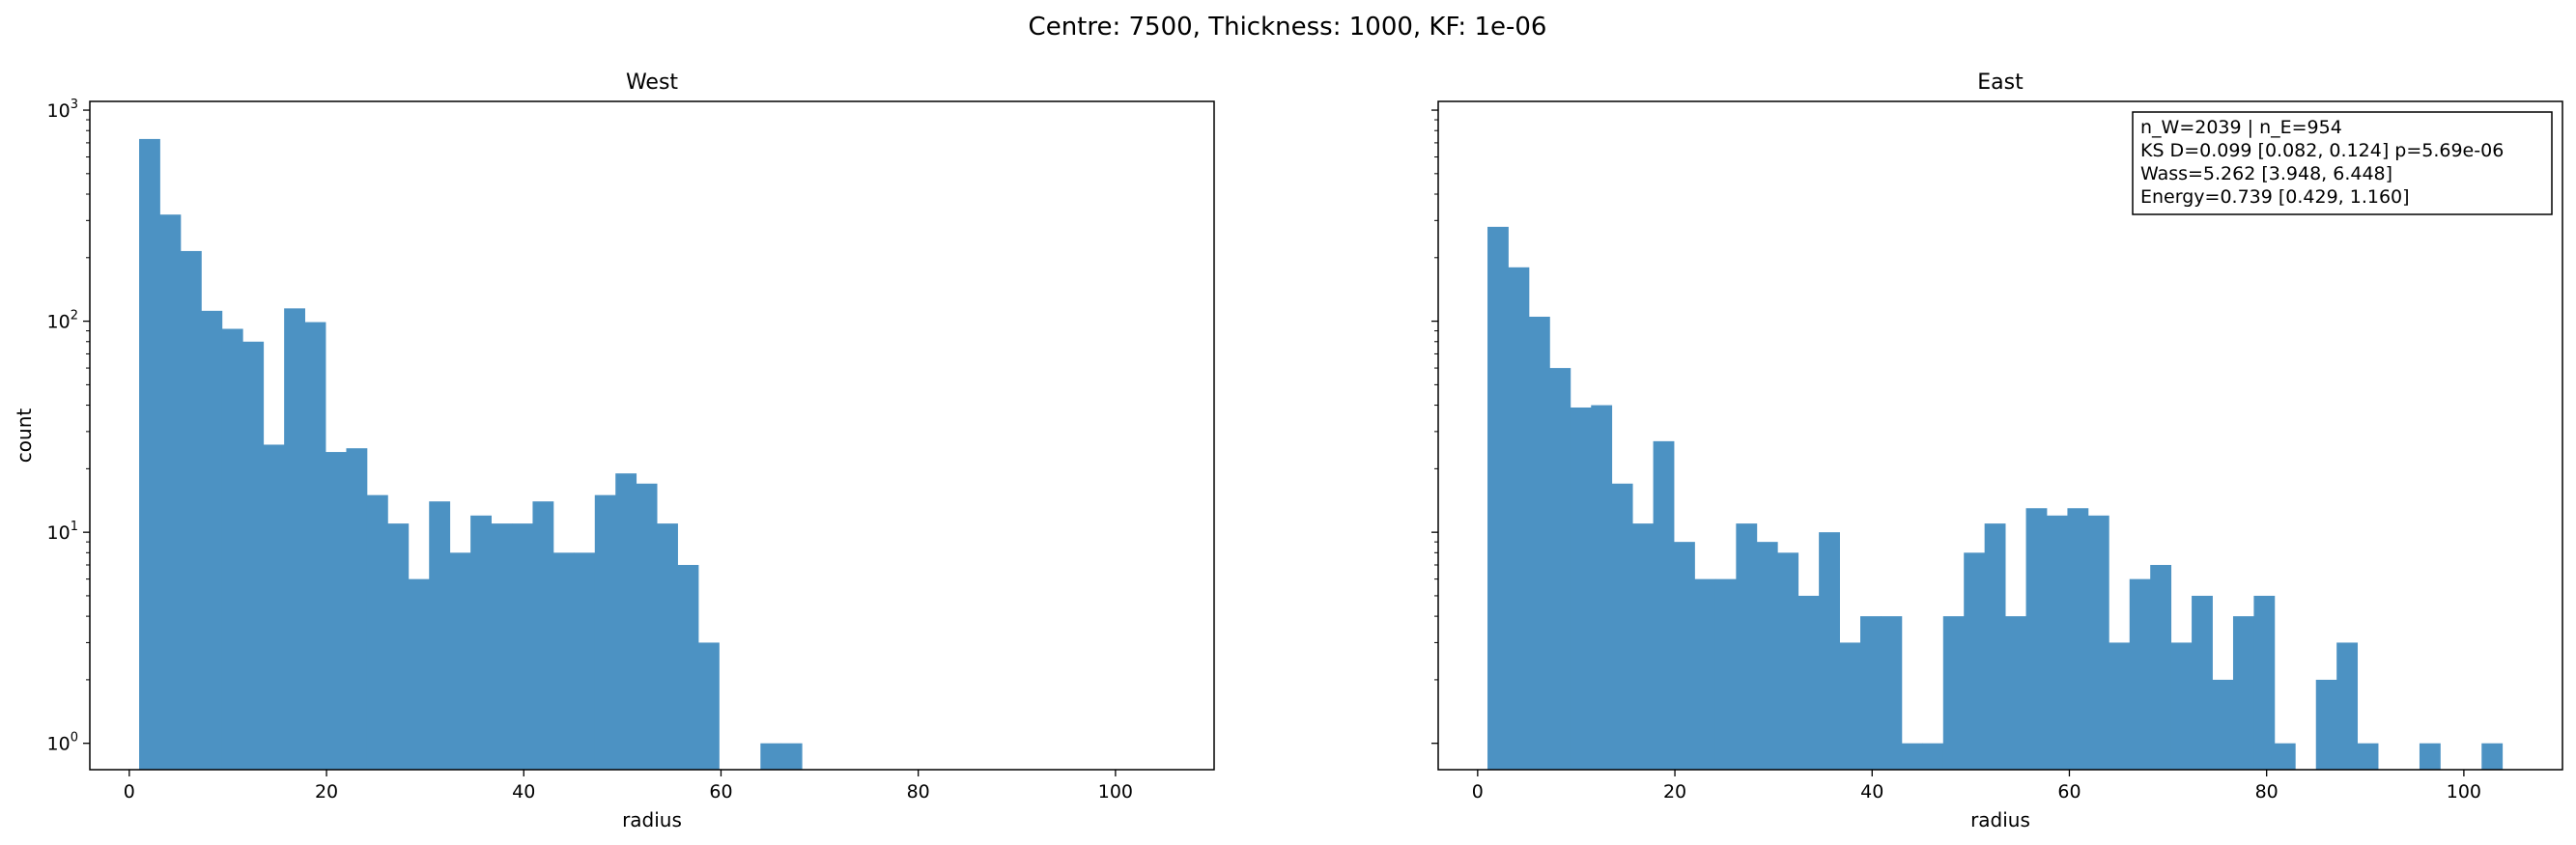 This screenshot has height=845, width=2576. What do you see at coordinates (1478, 792) in the screenshot?
I see `east-x-tick-label: 0` at bounding box center [1478, 792].